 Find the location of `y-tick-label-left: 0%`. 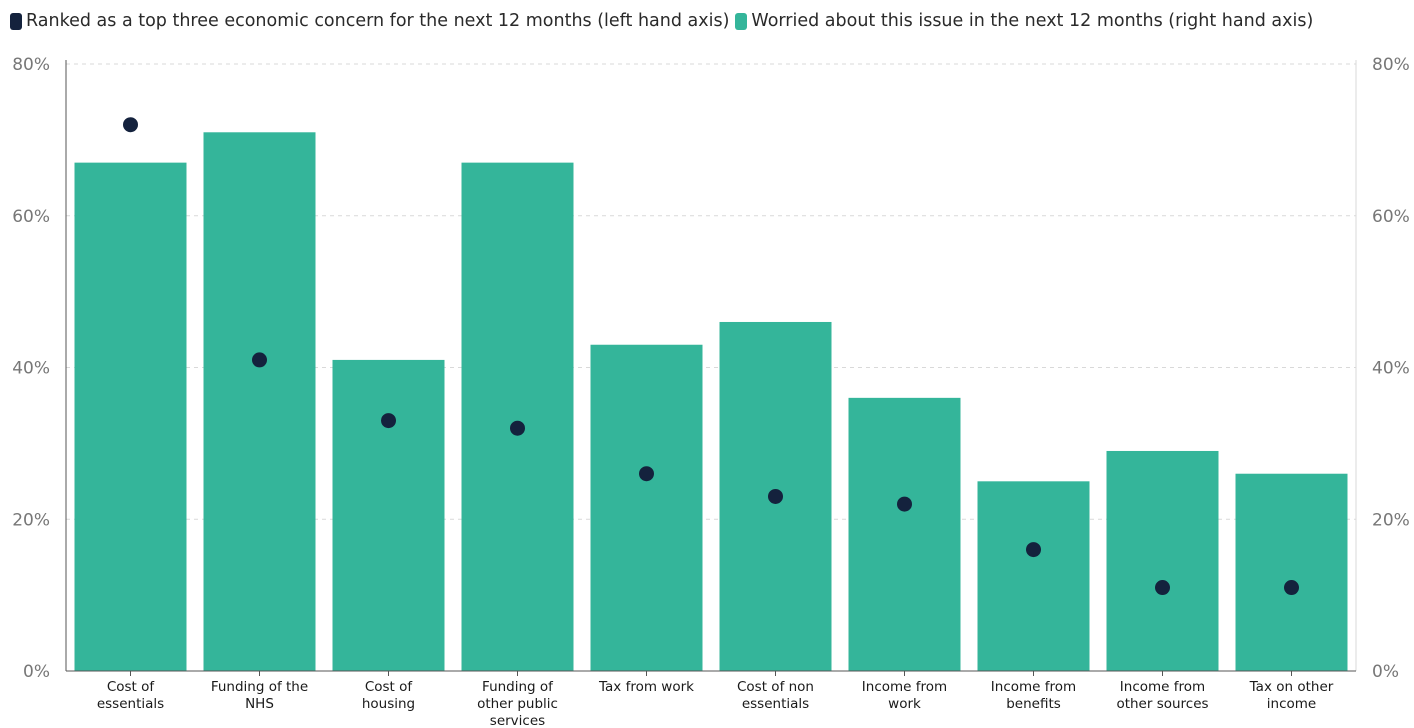

y-tick-label-left: 0% is located at coordinates (36, 672).